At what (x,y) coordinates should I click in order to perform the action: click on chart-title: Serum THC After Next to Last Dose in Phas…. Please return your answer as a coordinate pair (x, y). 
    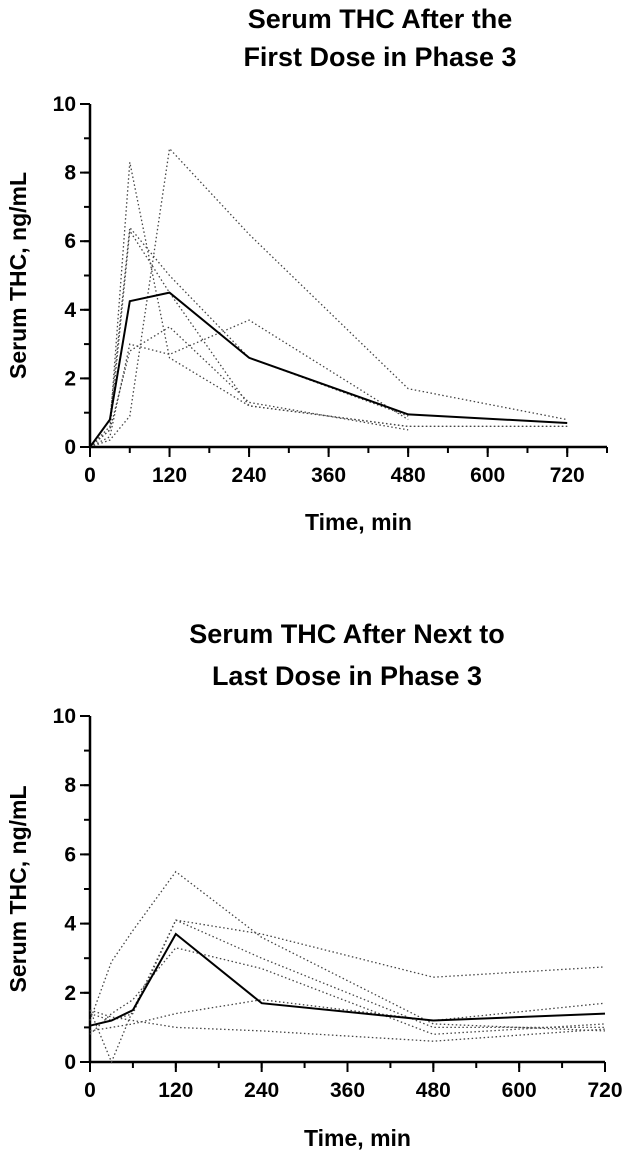
    Looking at the image, I should click on (347, 655).